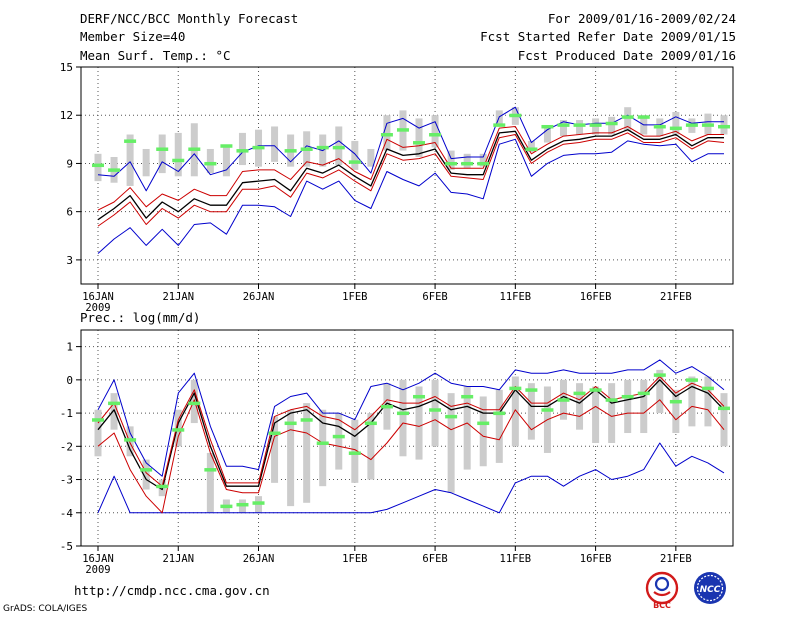 The image size is (800, 618). Describe the element at coordinates (66, 115) in the screenshot. I see `chart-1-temp-y-tick-label: 12` at that location.